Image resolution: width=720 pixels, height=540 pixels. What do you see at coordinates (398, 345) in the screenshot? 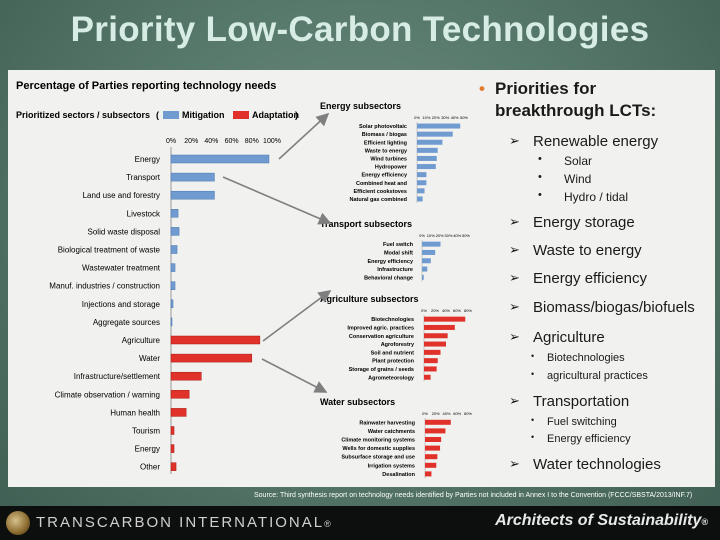
I see `subsector-category-label: Agroforestry` at bounding box center [398, 345].